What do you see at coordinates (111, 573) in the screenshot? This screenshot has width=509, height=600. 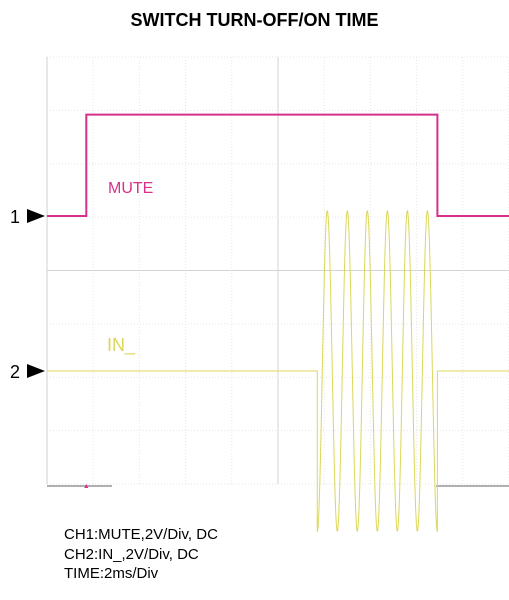 I see `footer-time: TIME:2ms/Div` at bounding box center [111, 573].